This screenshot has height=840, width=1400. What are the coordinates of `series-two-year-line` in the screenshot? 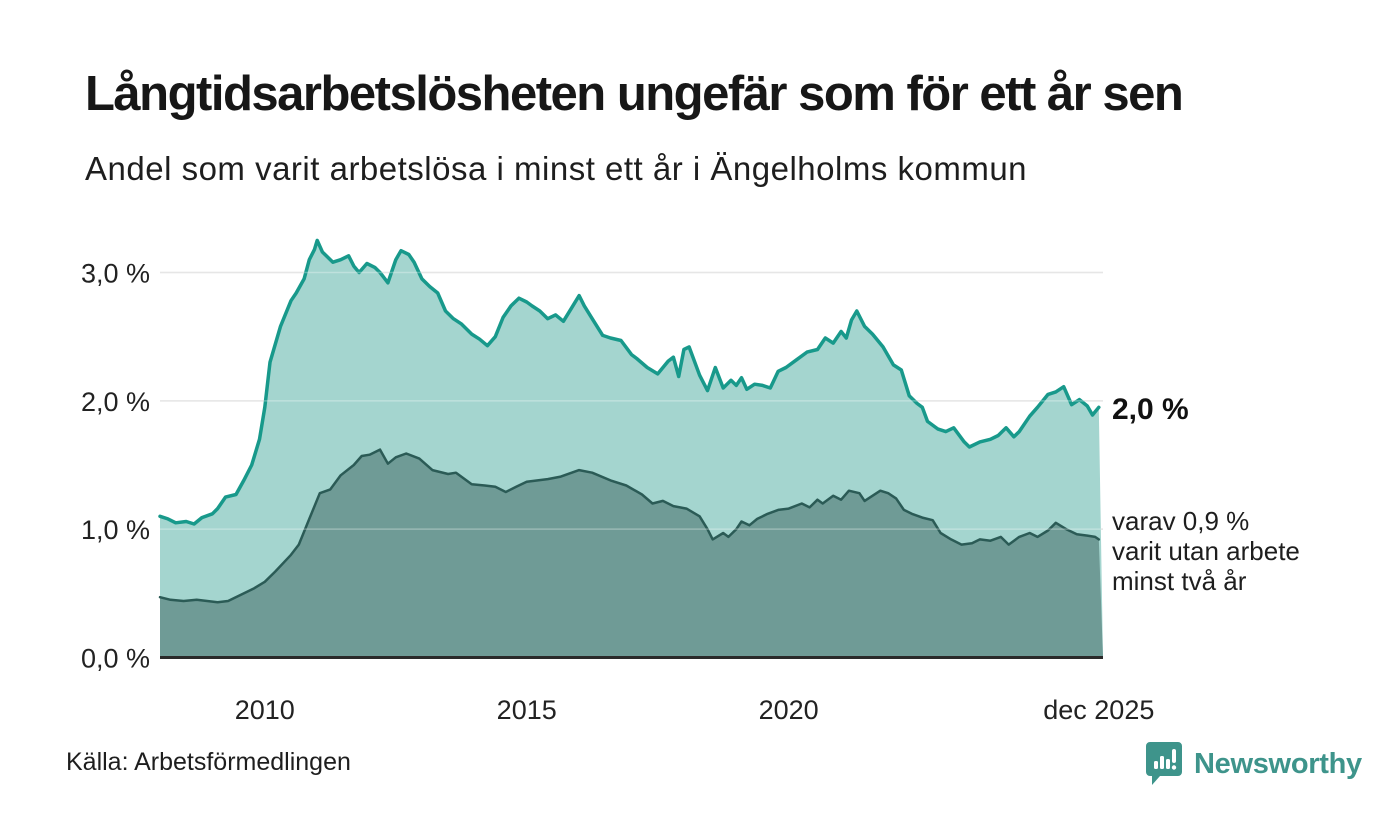 It's located at (629, 526).